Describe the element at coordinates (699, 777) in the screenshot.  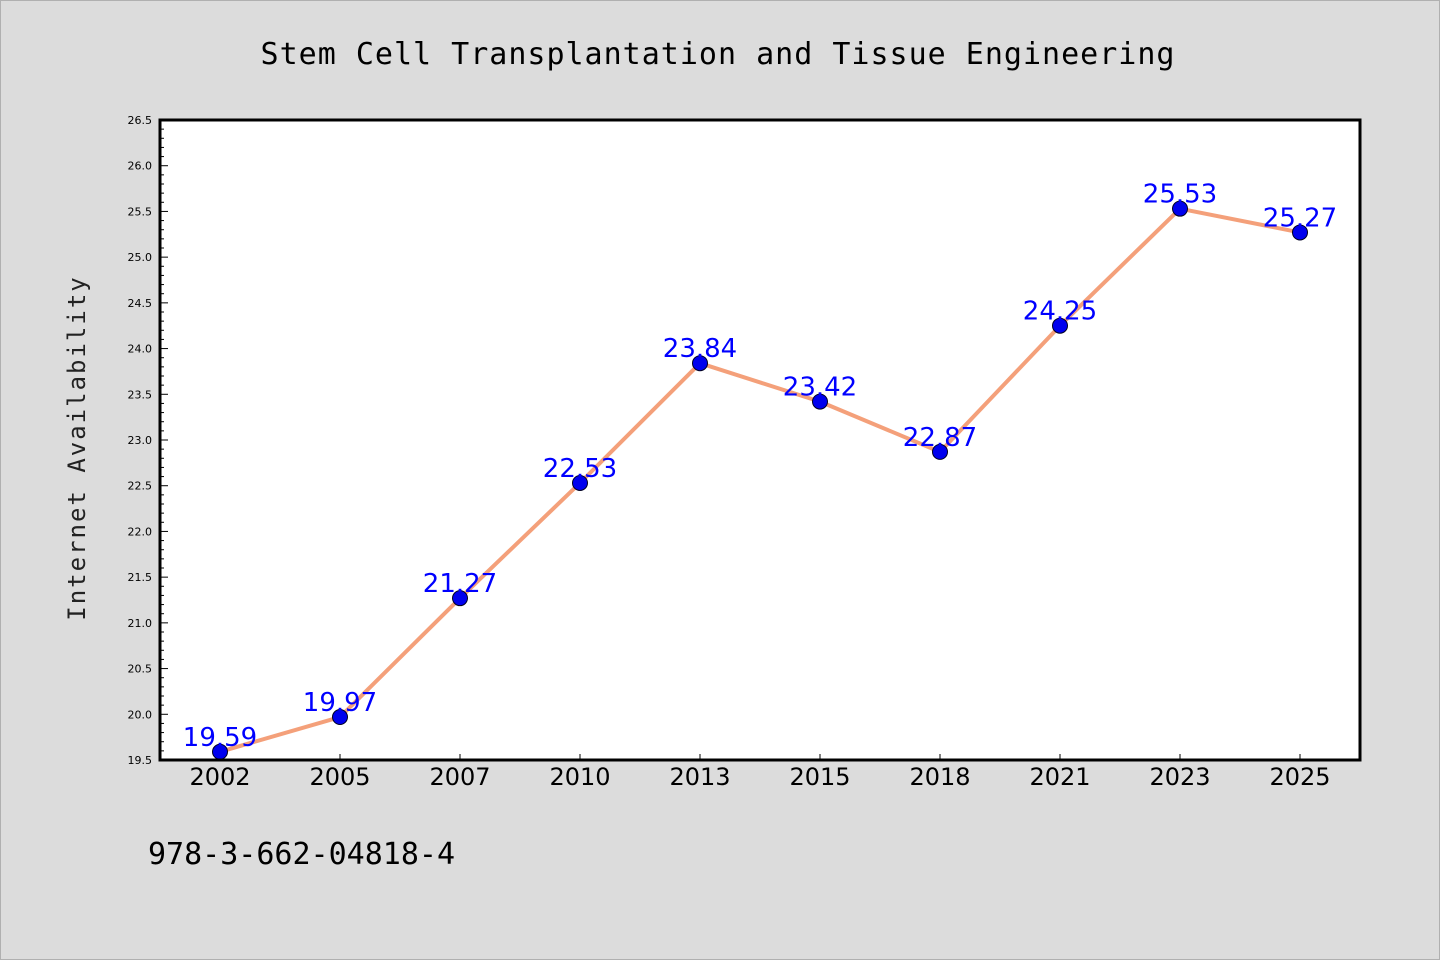
I see `x-tick-label: 2013` at that location.